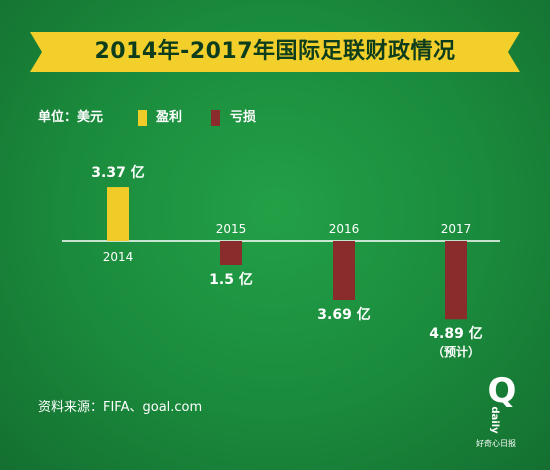 Image resolution: width=550 pixels, height=470 pixels. I want to click on note-label-2017: （预计）, so click(456, 351).